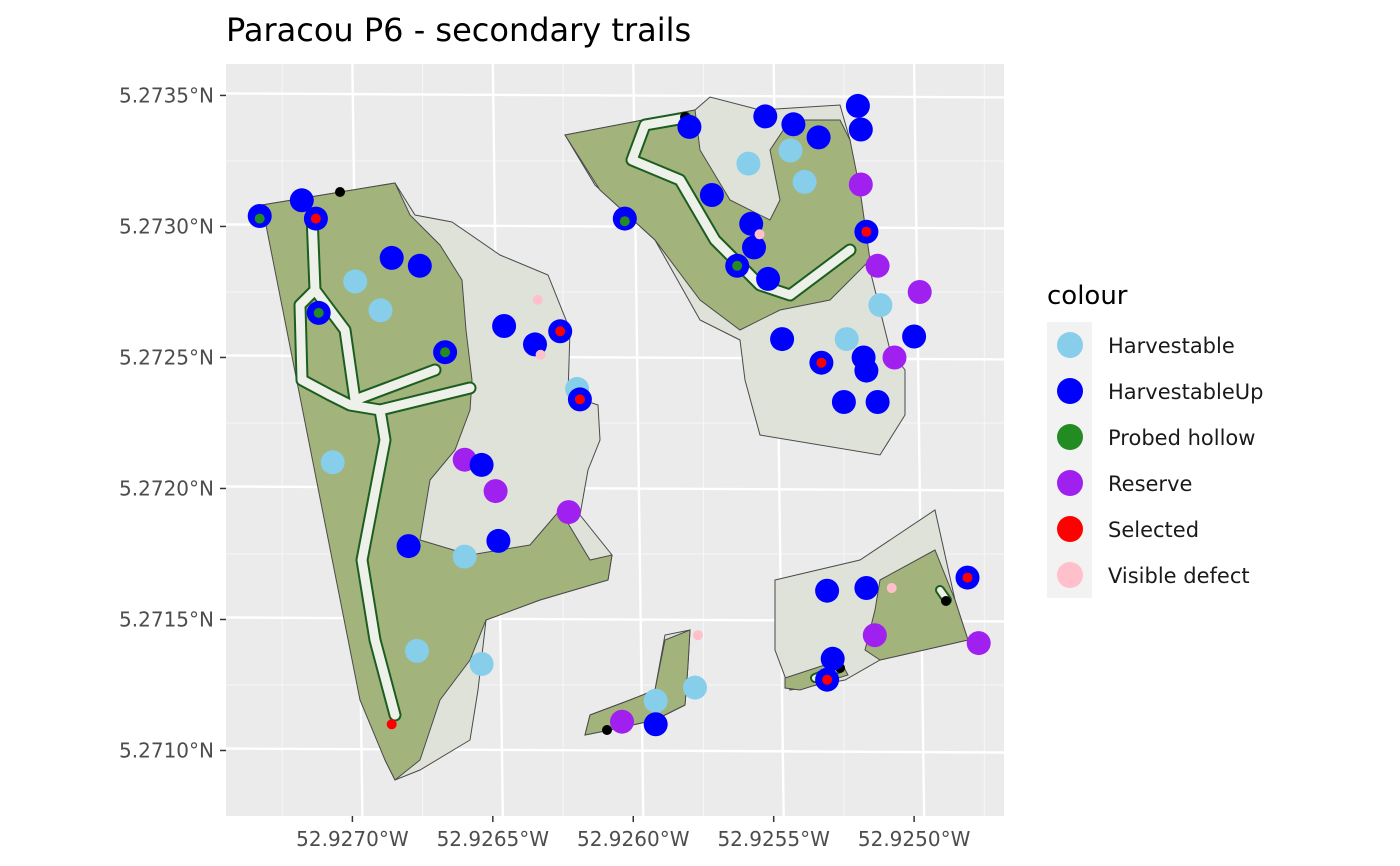 This screenshot has width=1400, height=866. Describe the element at coordinates (166, 488) in the screenshot. I see `y-tick-label: 5.2720°N` at that location.